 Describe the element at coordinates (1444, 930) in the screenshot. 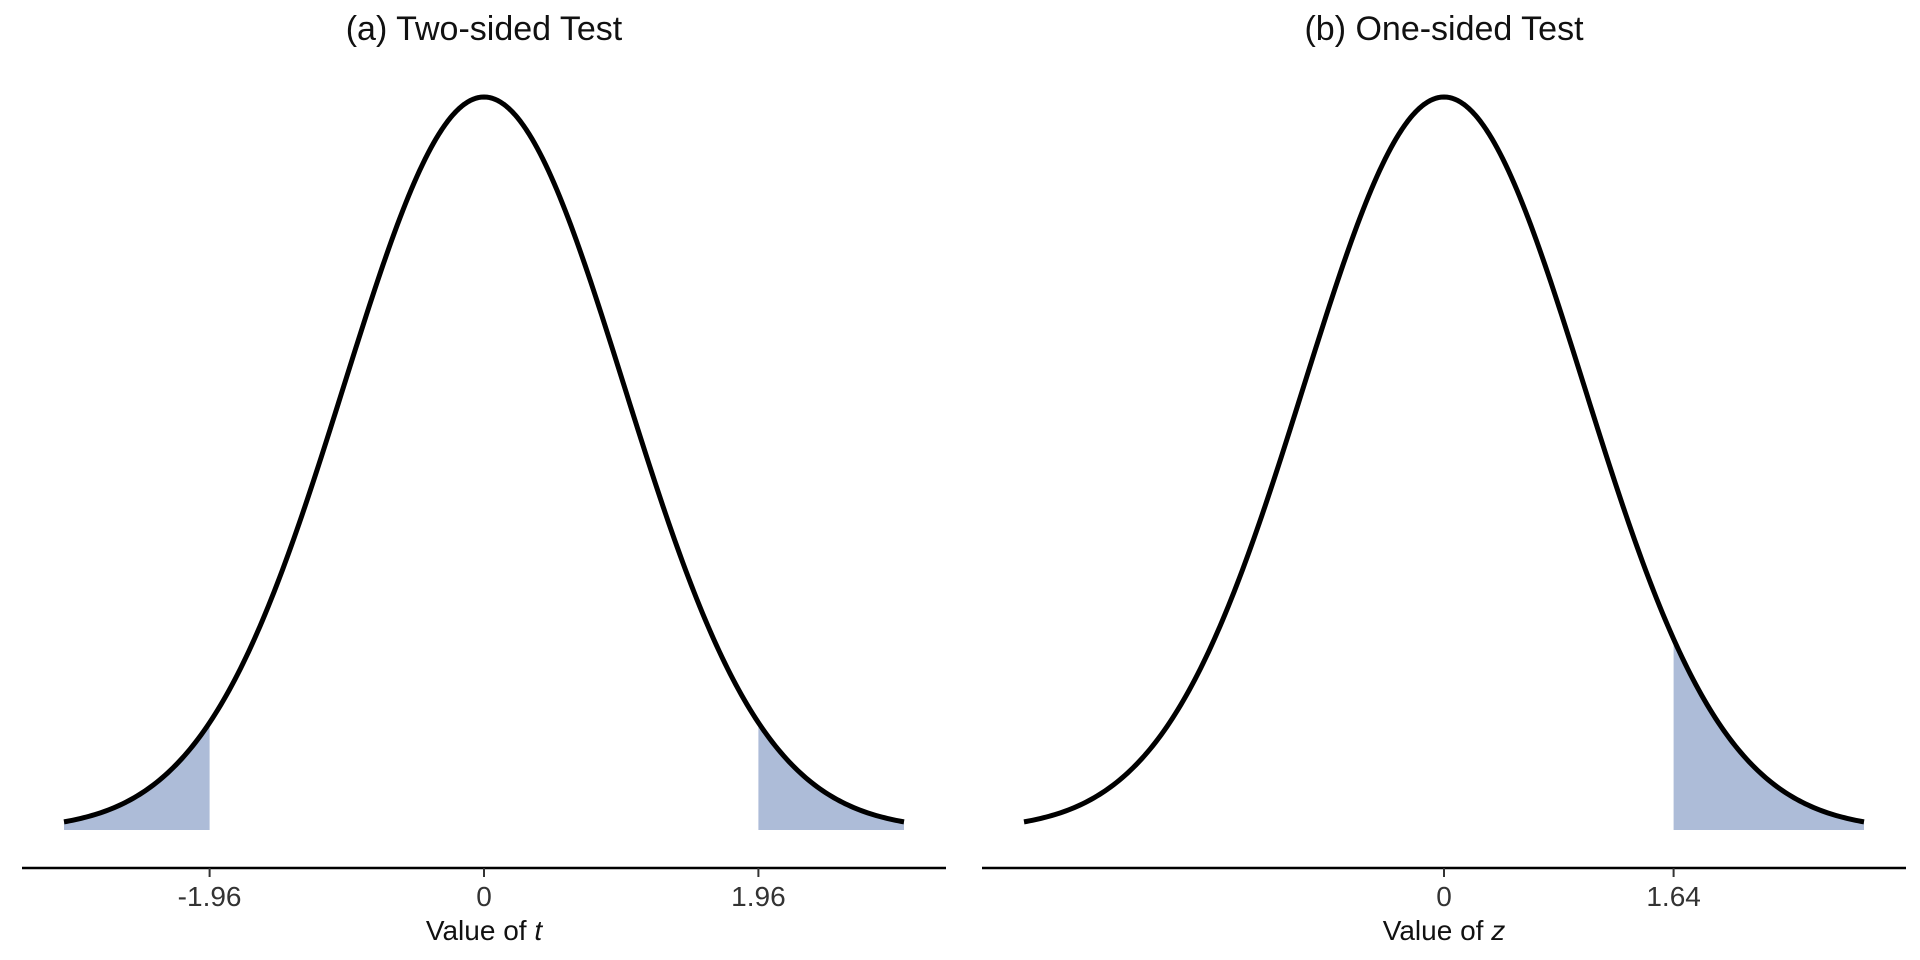

I see `x-axis-label: Value of z` at that location.